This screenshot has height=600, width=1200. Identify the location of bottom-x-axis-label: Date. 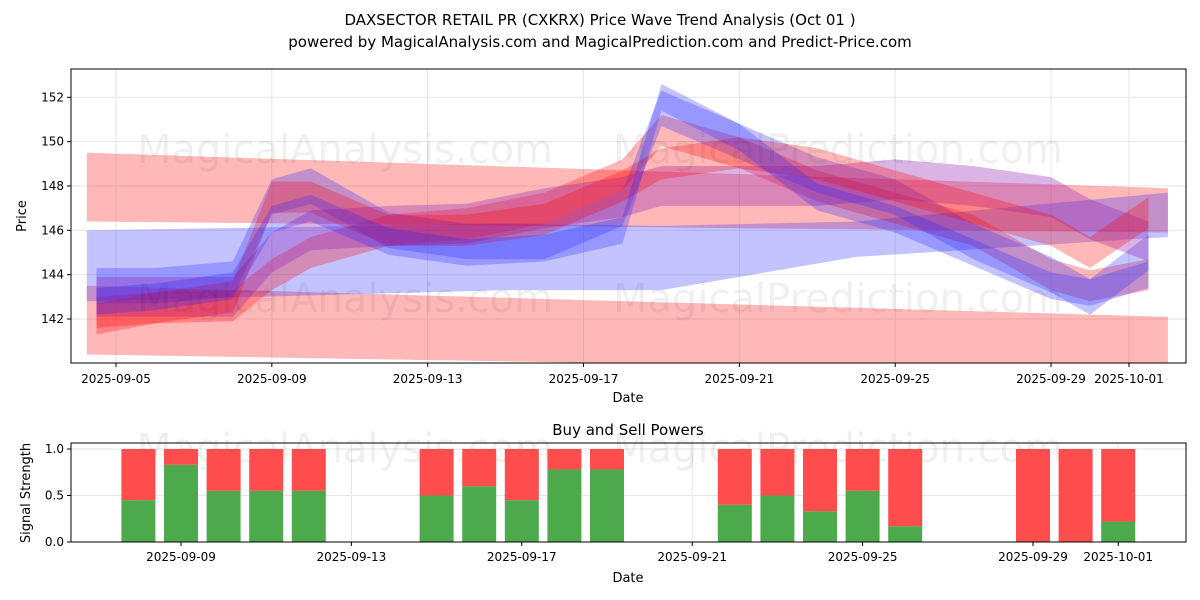
(627, 578).